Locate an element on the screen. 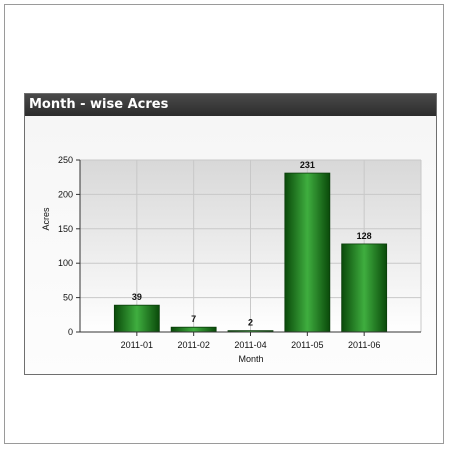  y-tick-label: 100 is located at coordinates (65, 263).